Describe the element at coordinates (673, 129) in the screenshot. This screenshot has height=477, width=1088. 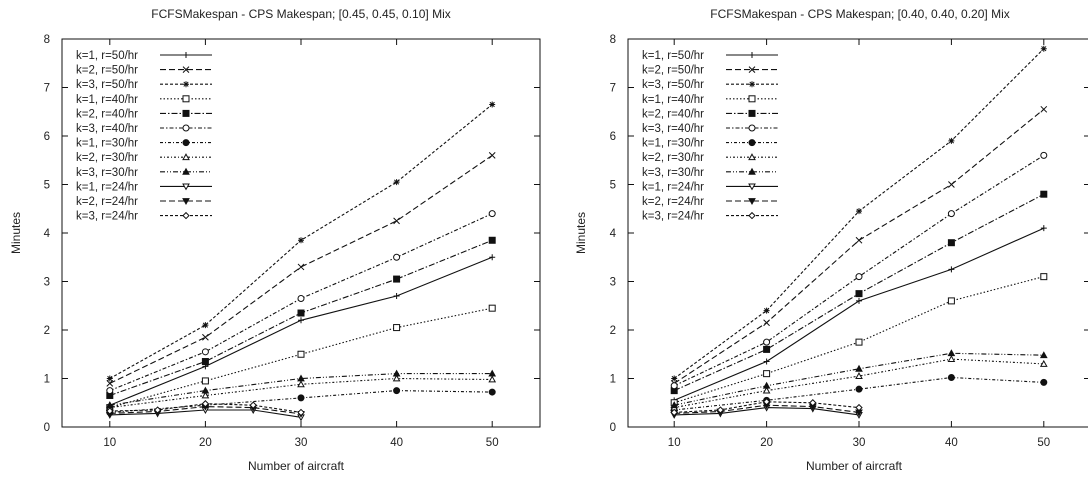
I see `legend-label: k=3, r=40/hr` at that location.